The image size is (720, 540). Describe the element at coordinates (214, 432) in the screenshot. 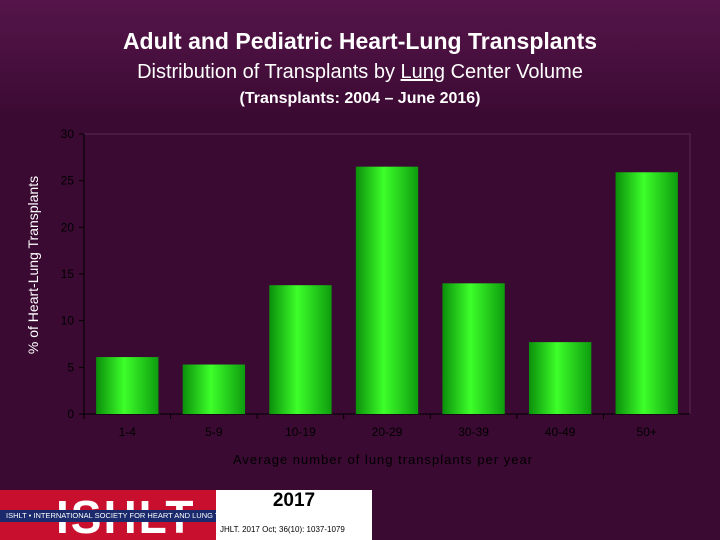

I see `x-tick-label: 5-9` at that location.